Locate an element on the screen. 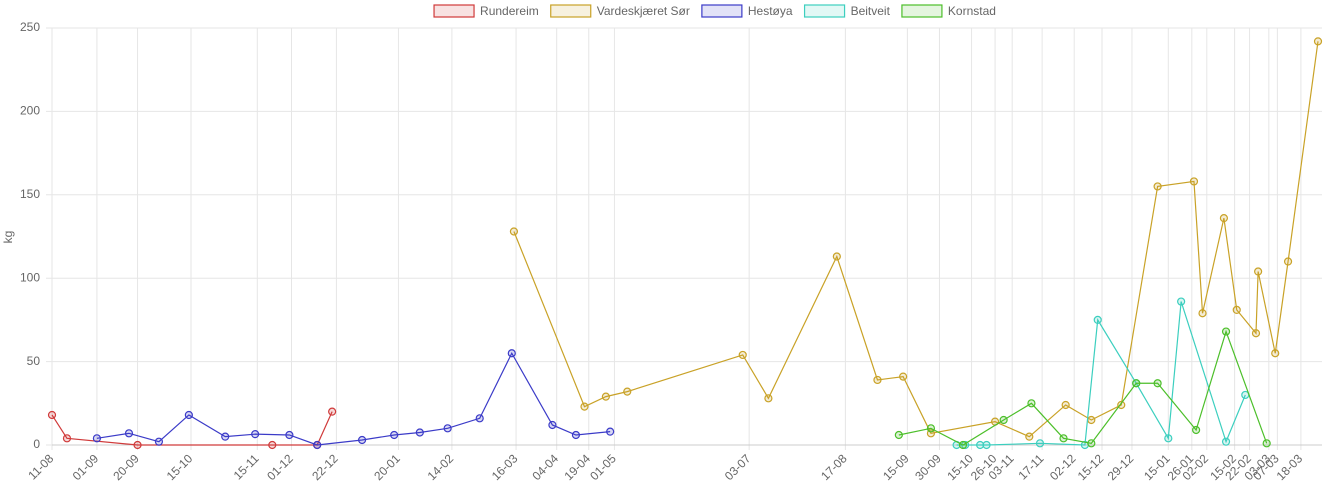 The width and height of the screenshot is (1326, 495). x-tick-label: 20-01 is located at coordinates (387, 467).